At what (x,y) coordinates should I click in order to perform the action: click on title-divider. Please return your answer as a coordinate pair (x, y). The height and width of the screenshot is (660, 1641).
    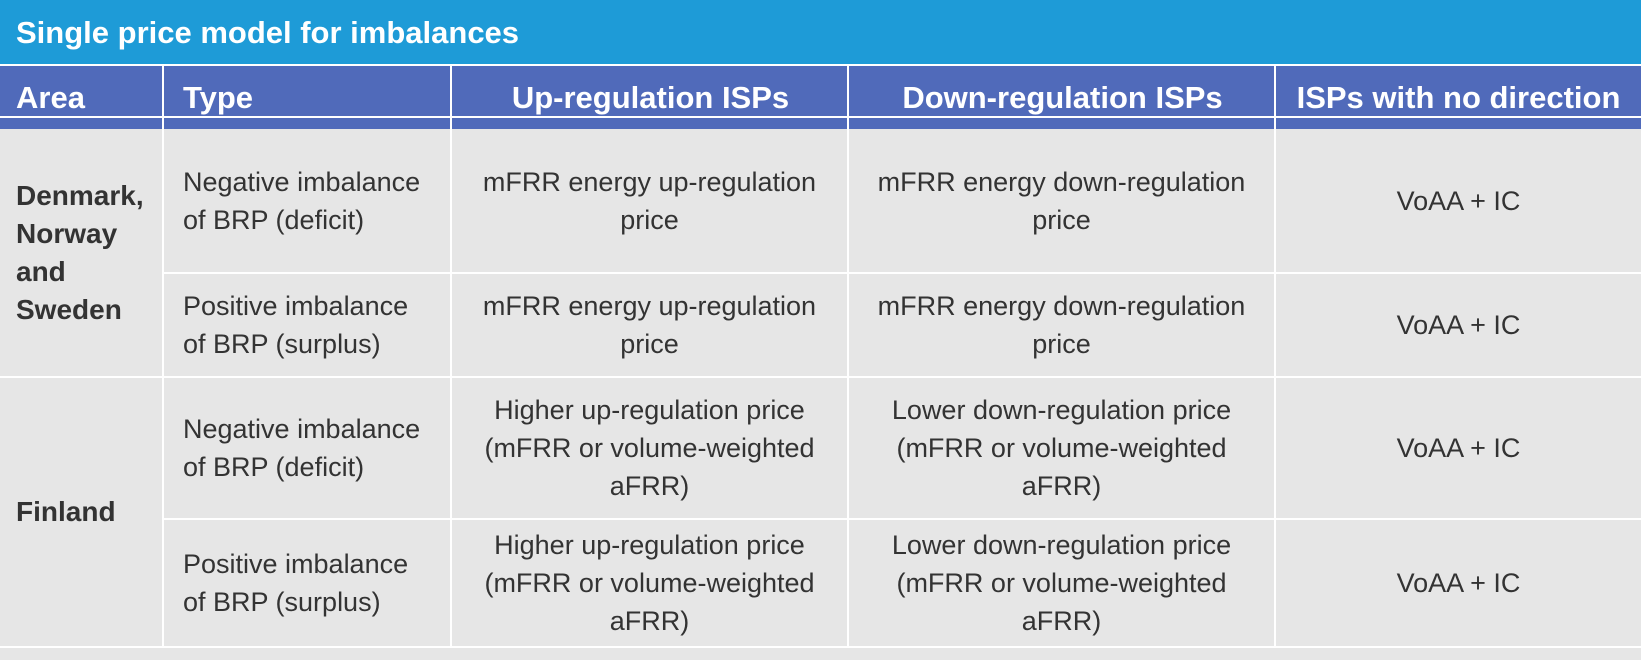
    Looking at the image, I should click on (820, 65).